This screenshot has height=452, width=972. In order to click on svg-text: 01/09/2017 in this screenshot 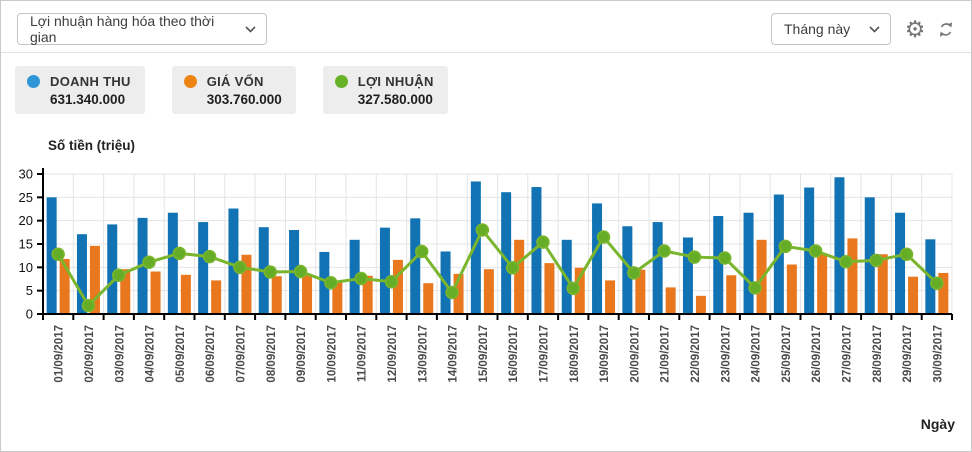, I will do `click(60, 354)`.